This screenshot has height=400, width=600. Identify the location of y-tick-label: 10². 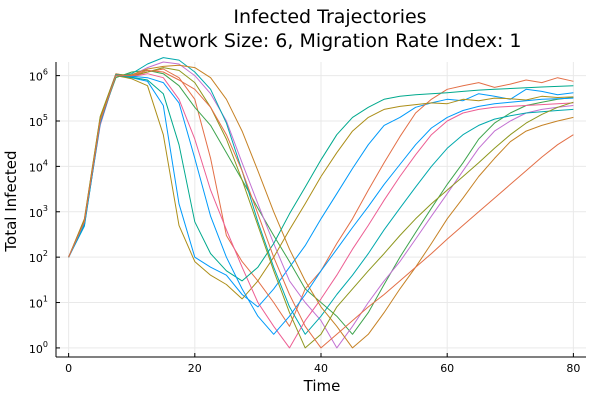
(38, 257).